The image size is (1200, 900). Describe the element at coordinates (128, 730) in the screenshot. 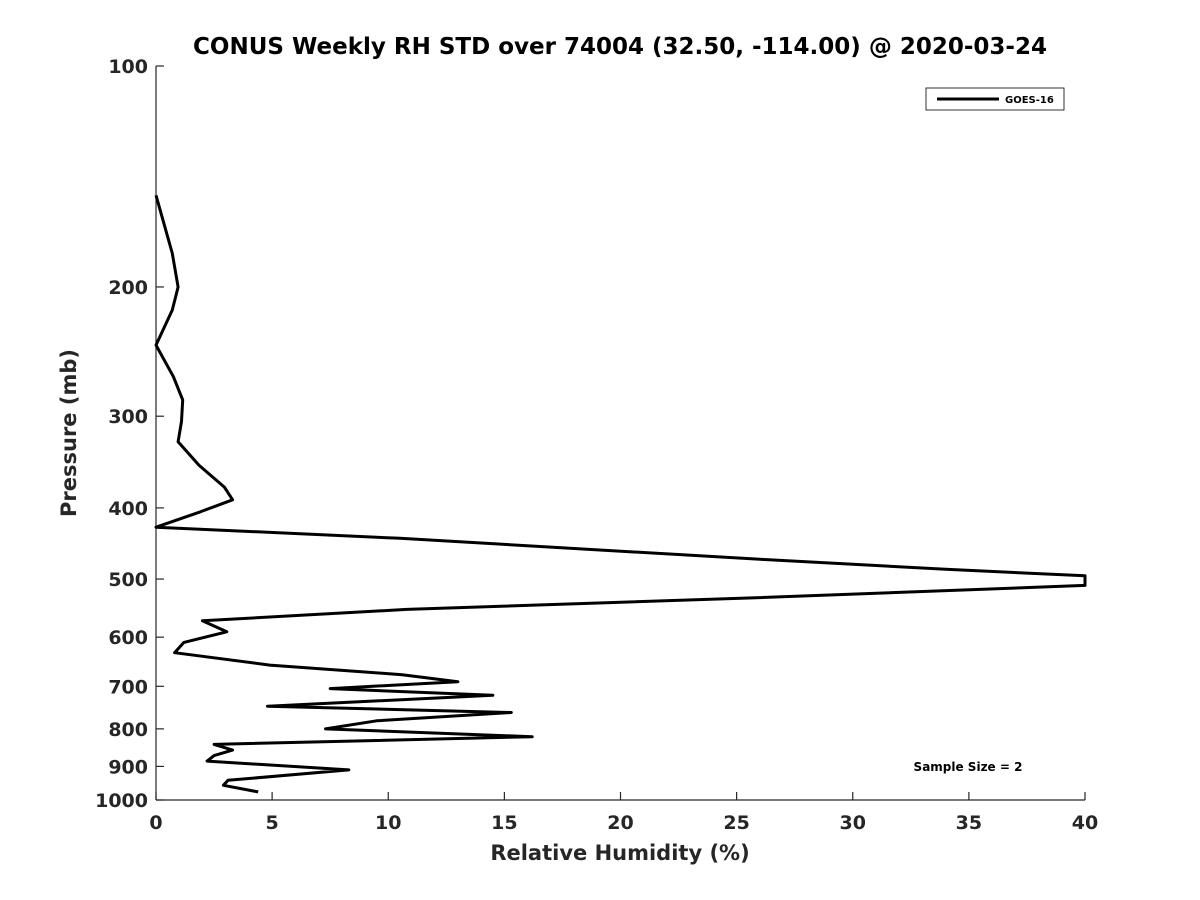

I see `y-tick-label: 800` at that location.